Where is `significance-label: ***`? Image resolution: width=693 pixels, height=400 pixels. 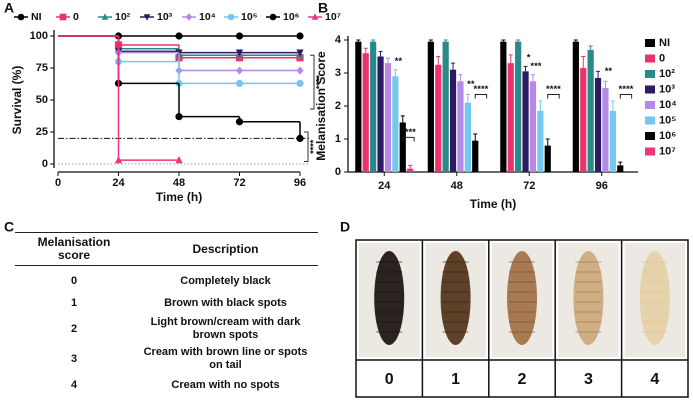
significance-label: *** is located at coordinates (535, 66).